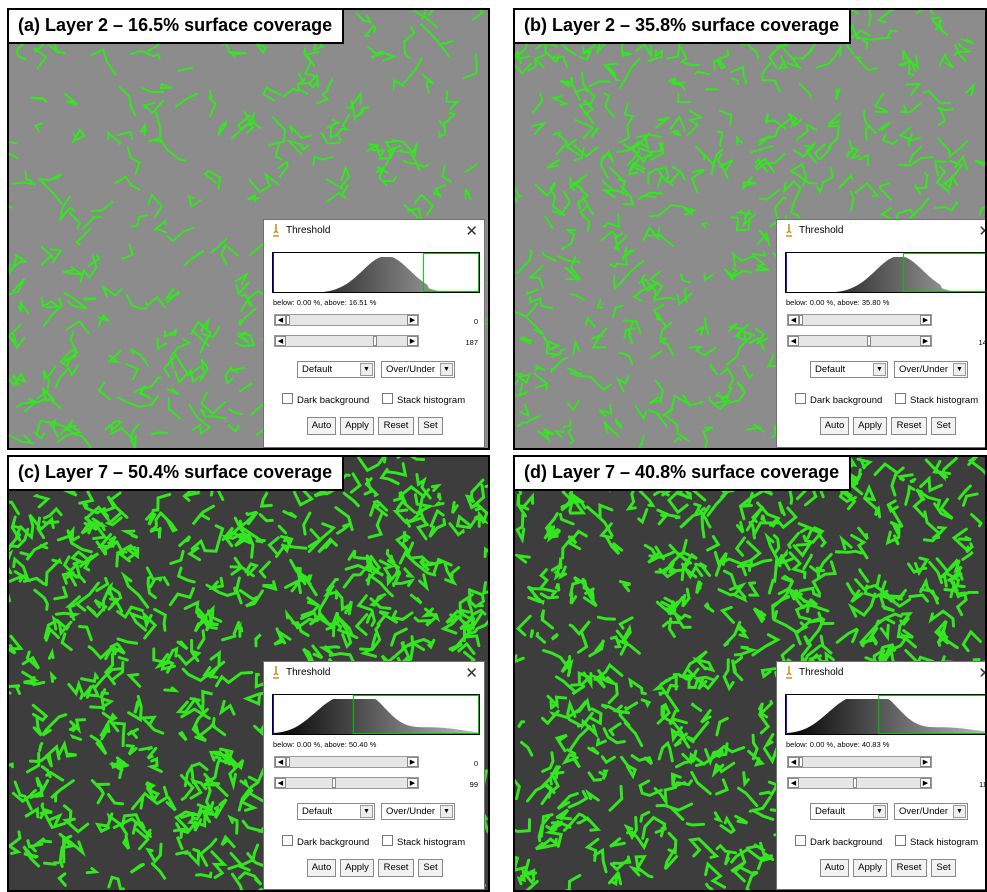 The image size is (987, 892). Describe the element at coordinates (885, 714) in the screenshot. I see `histogram` at that location.